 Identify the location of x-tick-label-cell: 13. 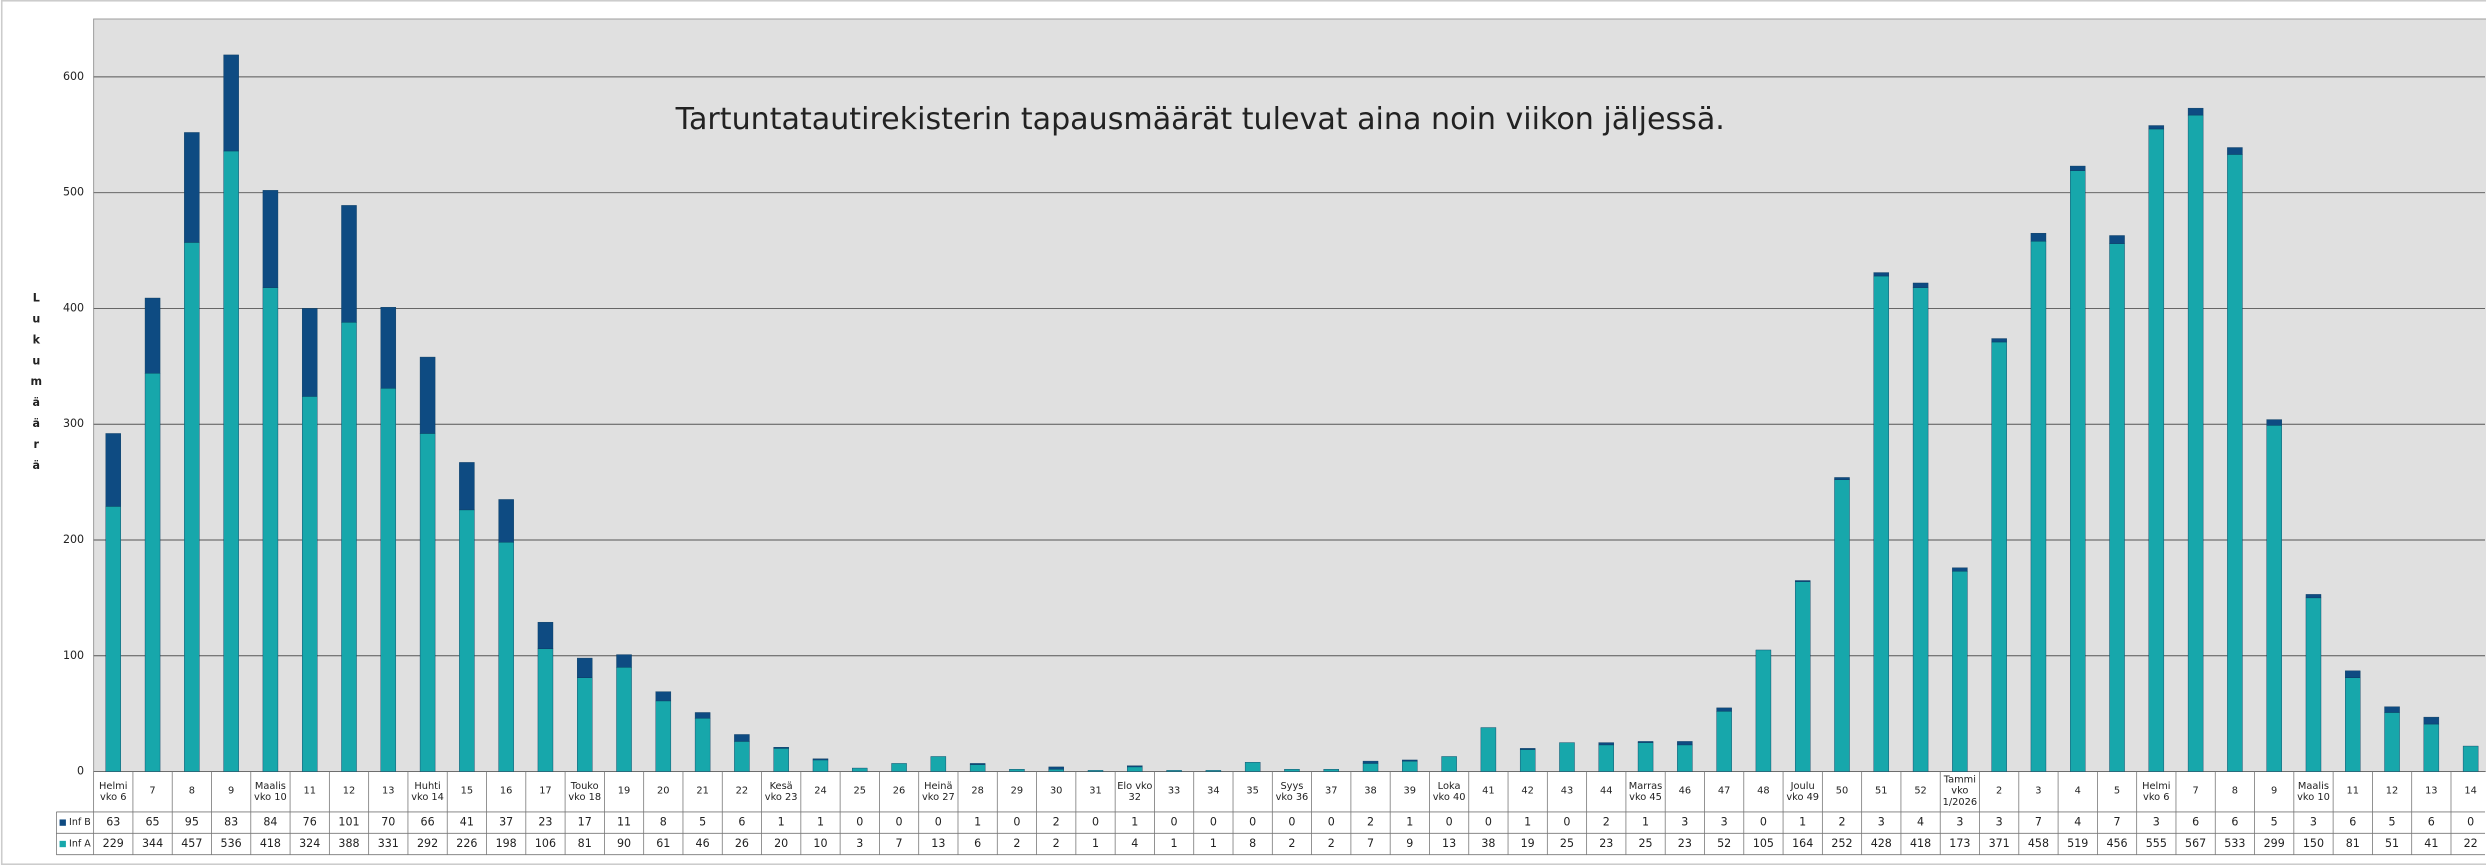
(388, 792).